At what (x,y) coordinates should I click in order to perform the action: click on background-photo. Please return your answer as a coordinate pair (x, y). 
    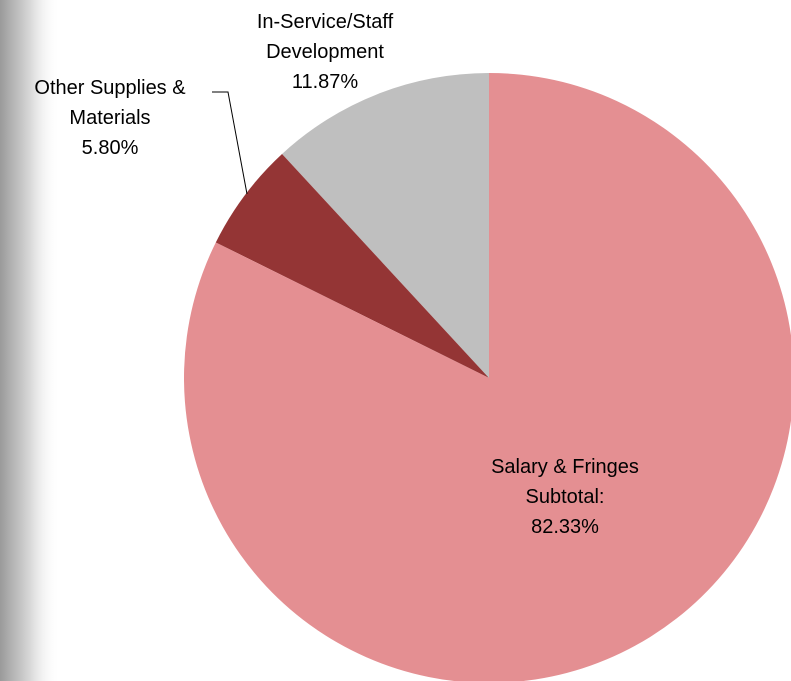
    Looking at the image, I should click on (30, 340).